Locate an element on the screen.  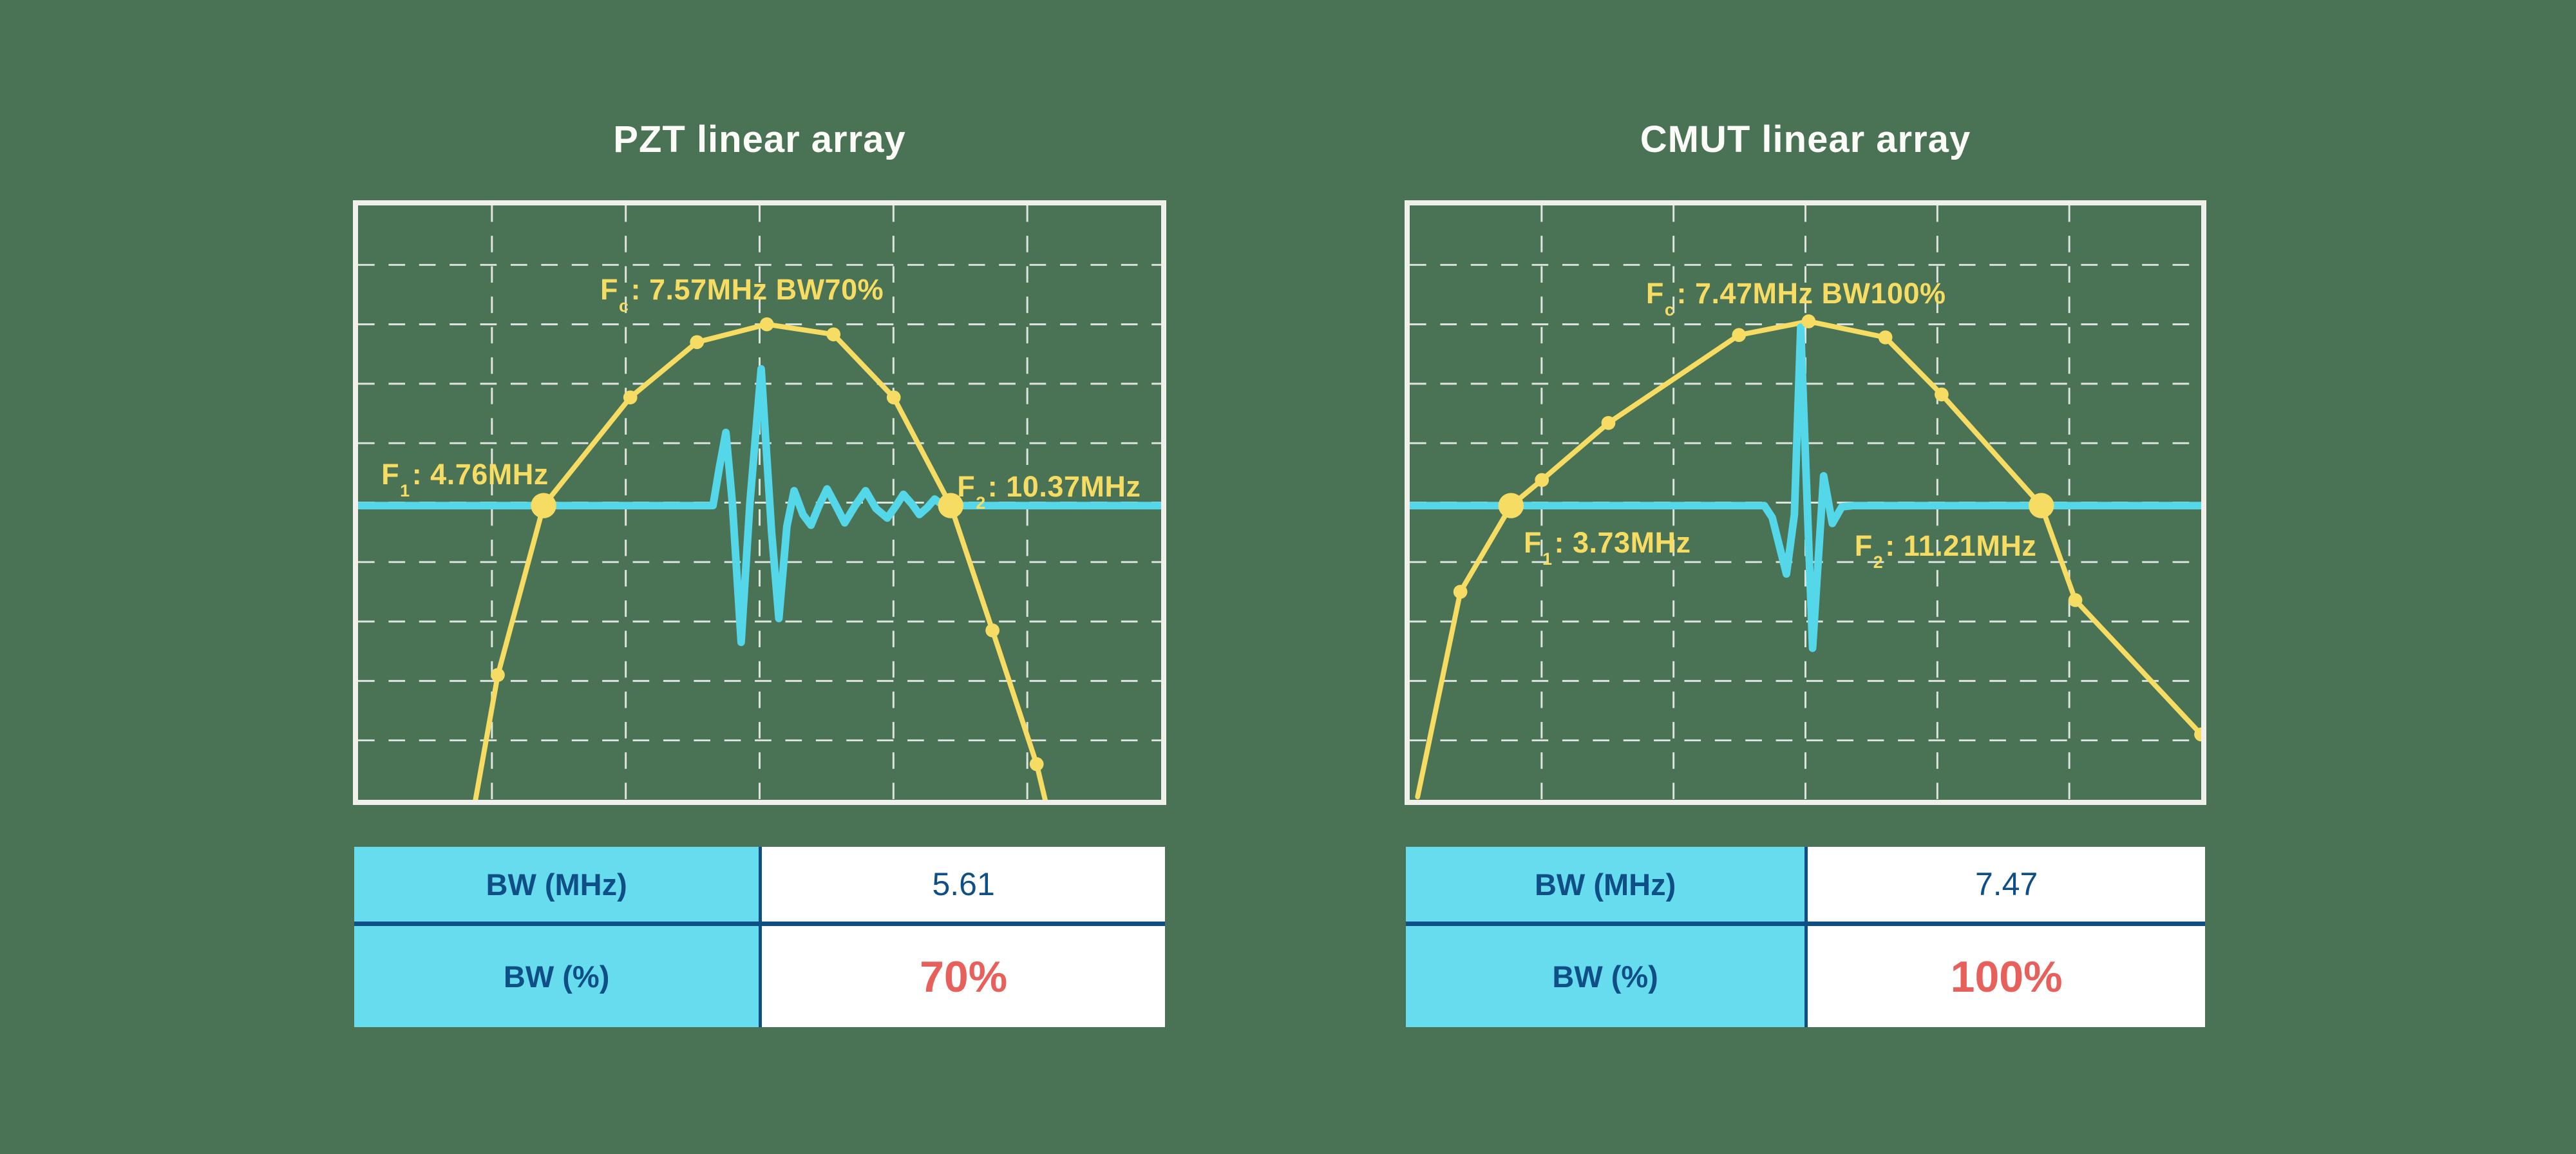
f1-value-text: : 3.73MHz is located at coordinates (1622, 543).